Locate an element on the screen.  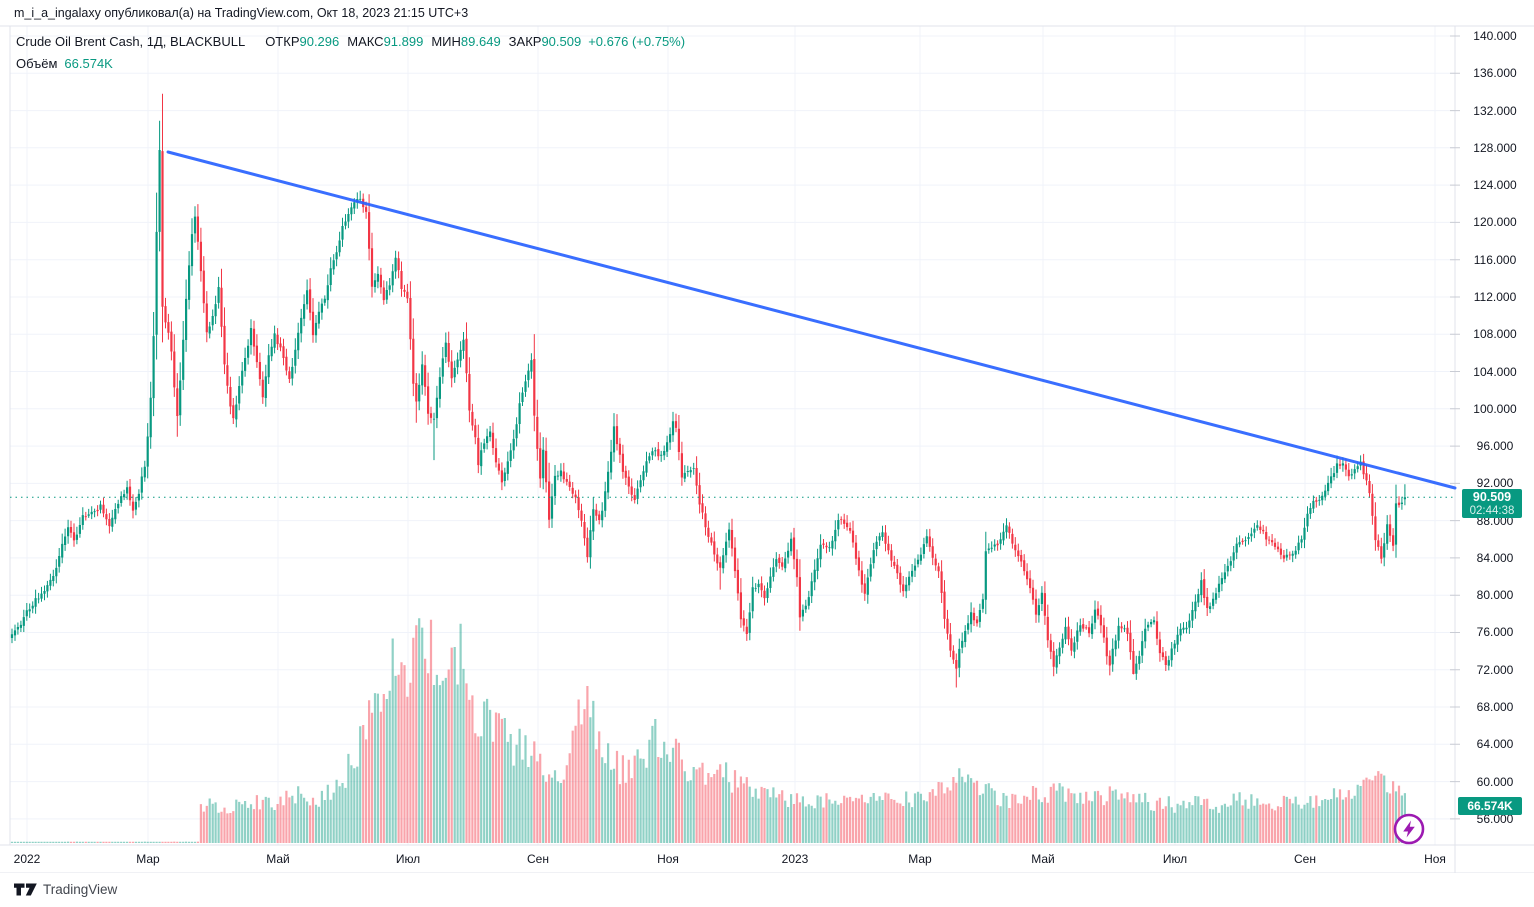
high-label: МАКС is located at coordinates (365, 41).